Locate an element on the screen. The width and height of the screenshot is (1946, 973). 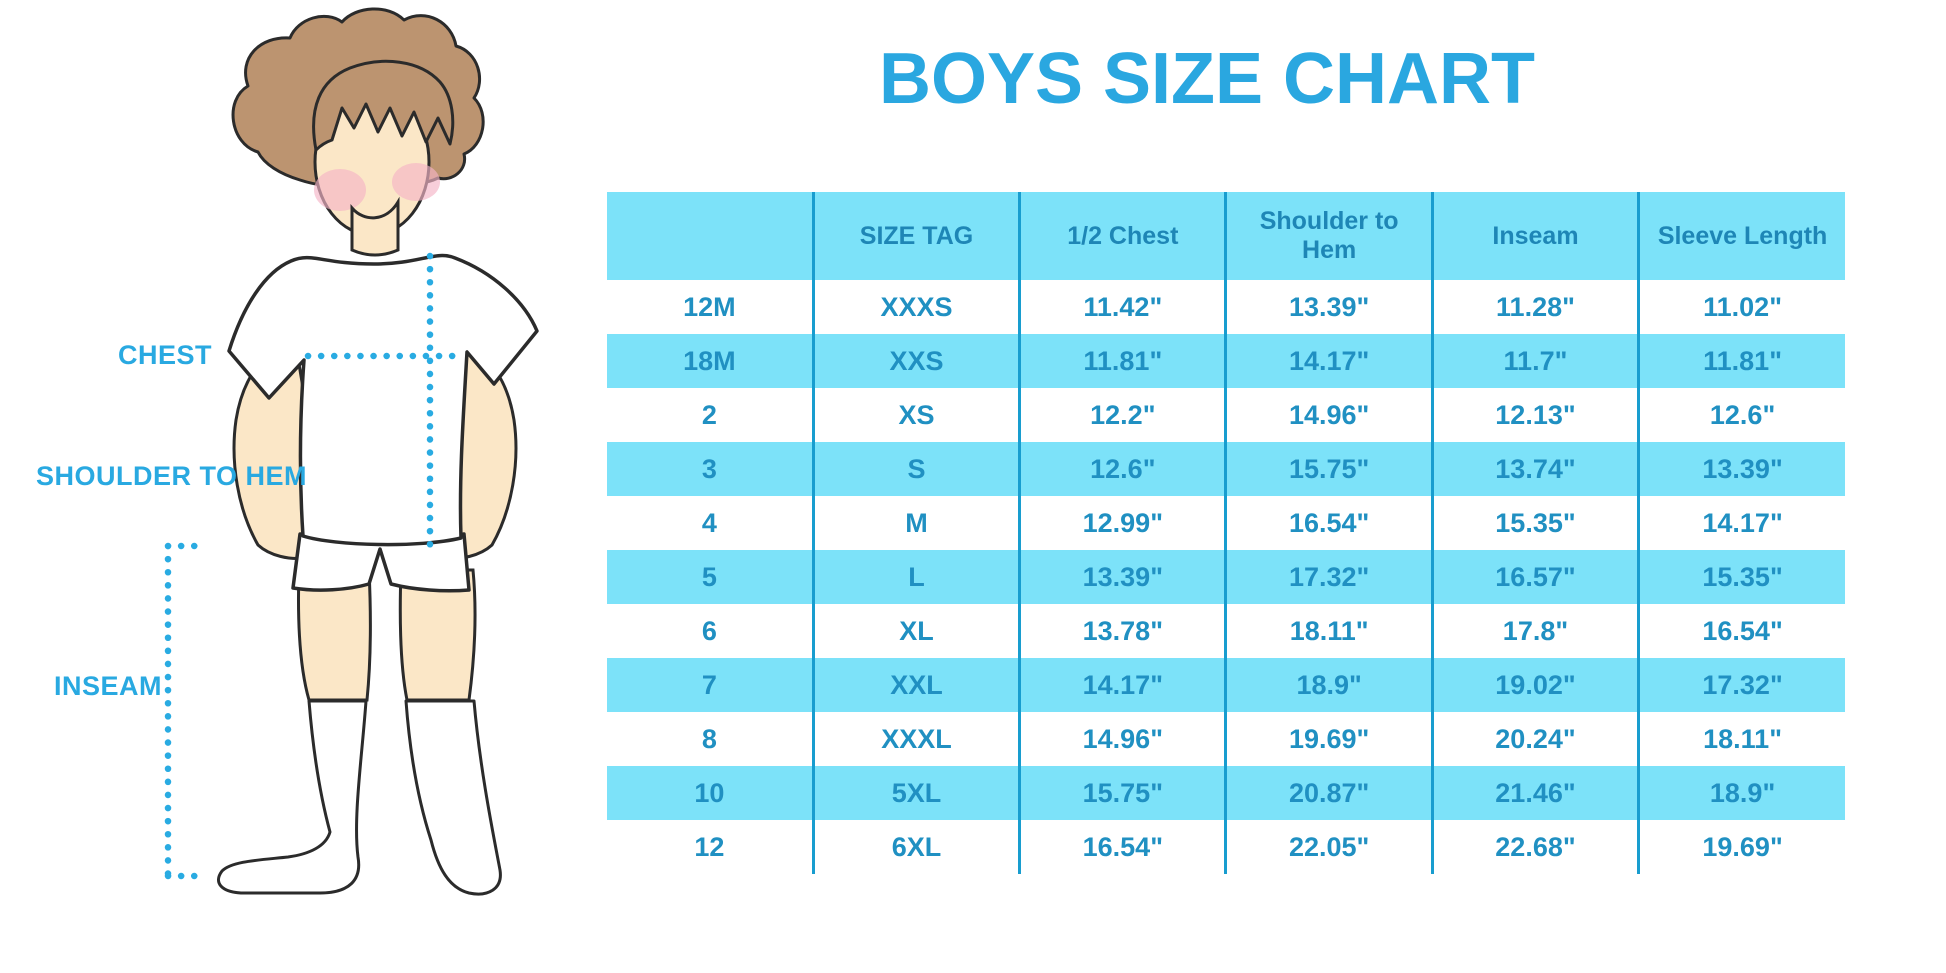
size-cell: 8 is located at coordinates (709, 738).